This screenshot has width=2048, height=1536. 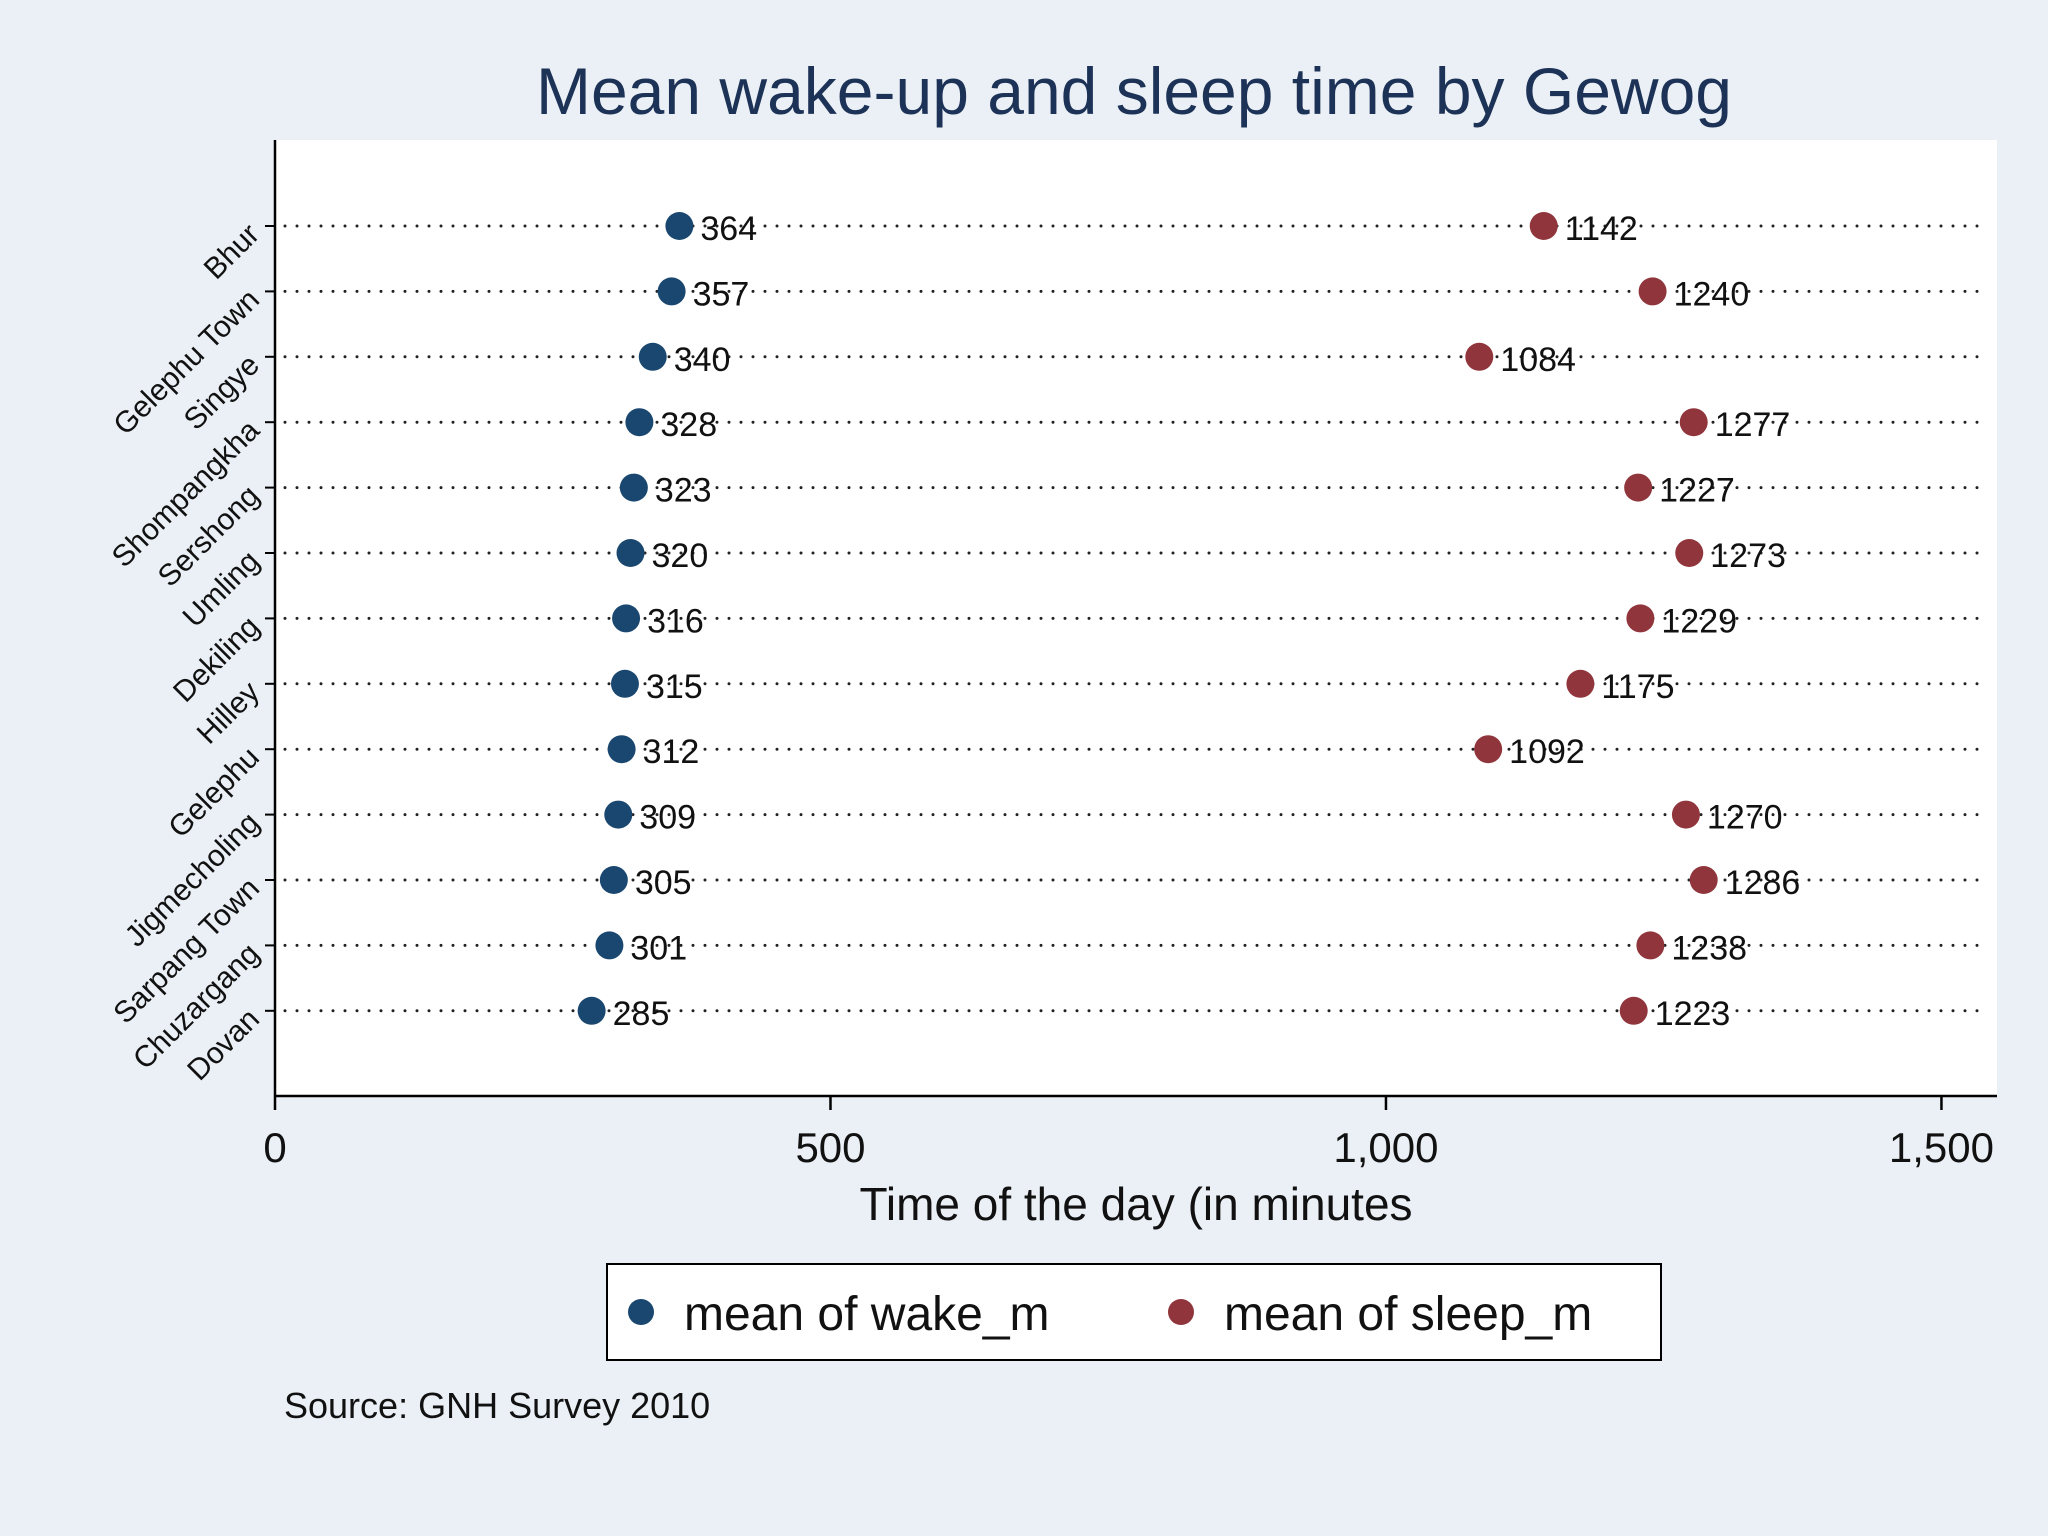 I want to click on value-label-sleep-12: 1223, so click(x=1693, y=1014).